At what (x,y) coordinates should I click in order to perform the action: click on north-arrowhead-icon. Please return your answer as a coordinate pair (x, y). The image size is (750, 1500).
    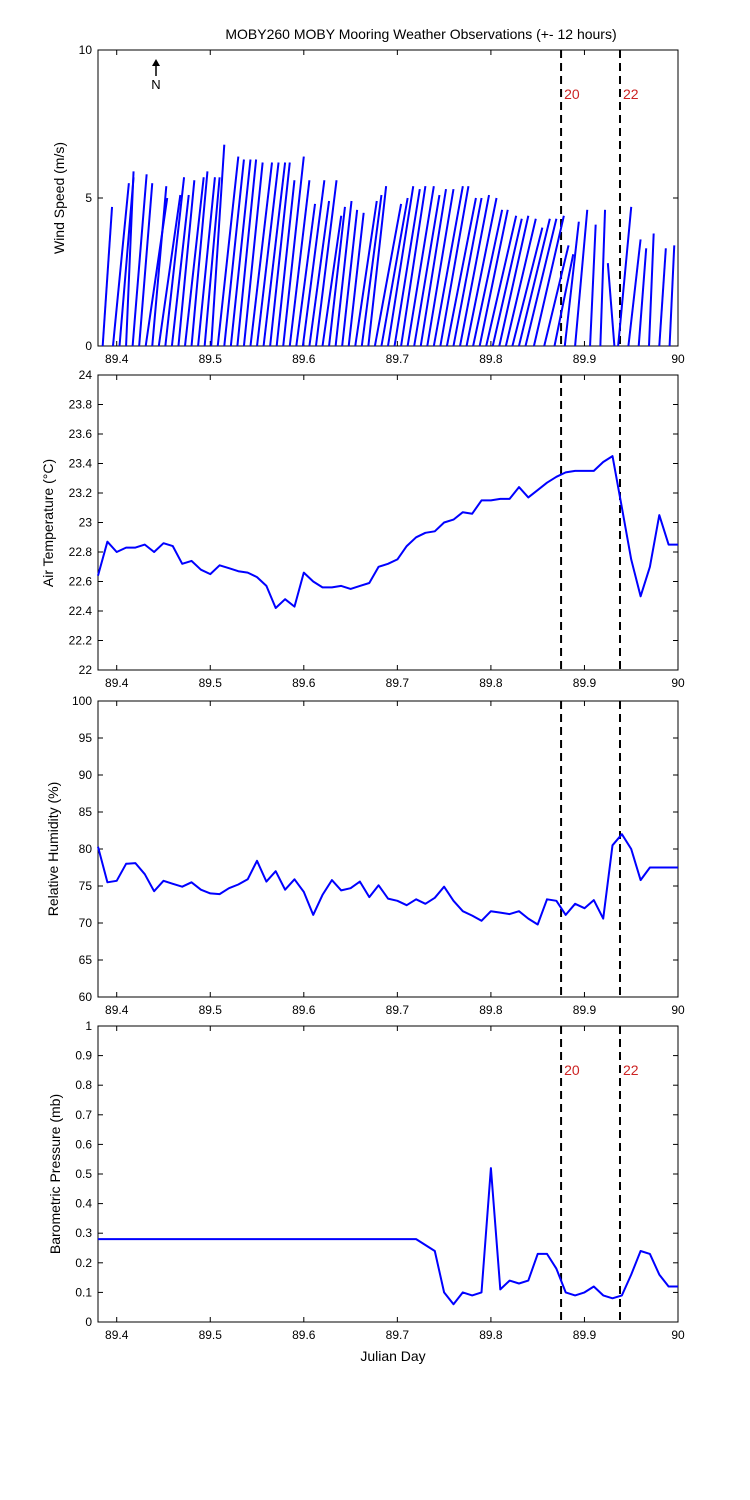
    Looking at the image, I should click on (156, 62).